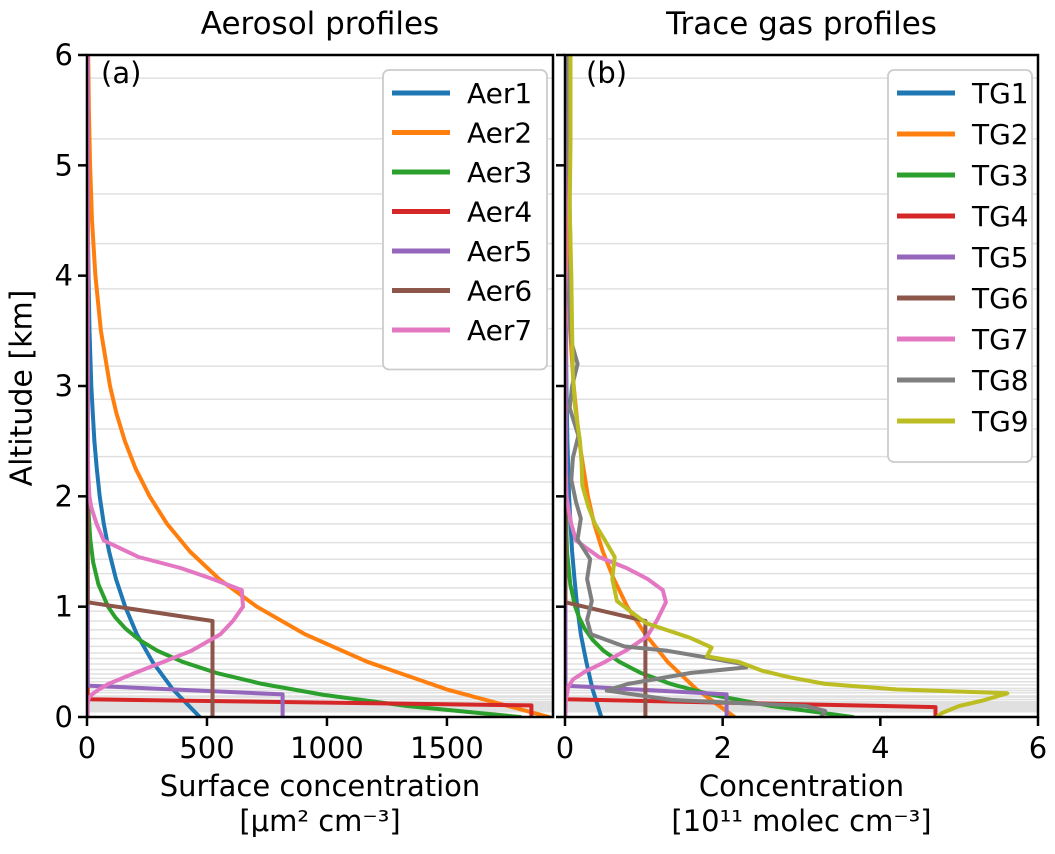 The height and width of the screenshot is (854, 1055). What do you see at coordinates (1000, 216) in the screenshot?
I see `legend-label-TG4: TG4` at bounding box center [1000, 216].